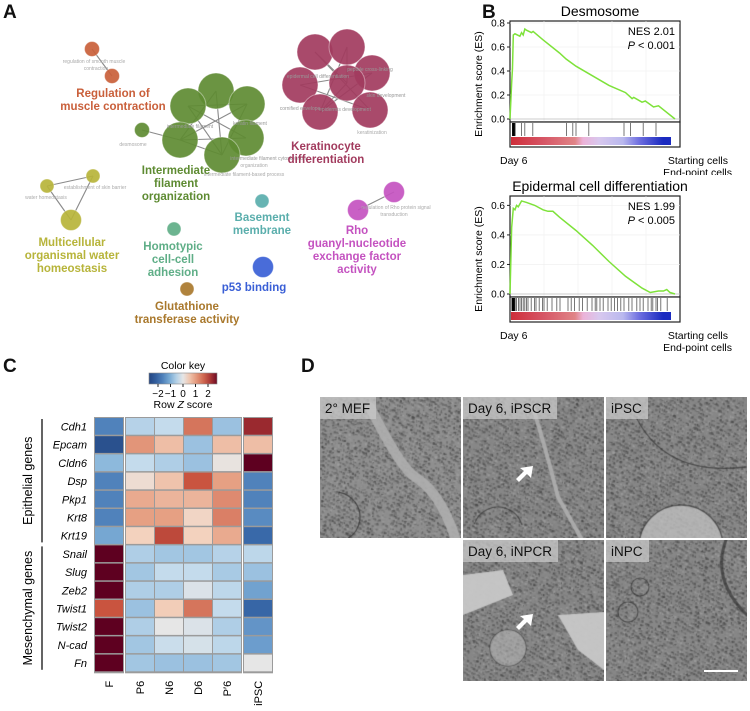 The image size is (750, 711). Describe the element at coordinates (142, 130) in the screenshot. I see `node-desmosome` at that location.